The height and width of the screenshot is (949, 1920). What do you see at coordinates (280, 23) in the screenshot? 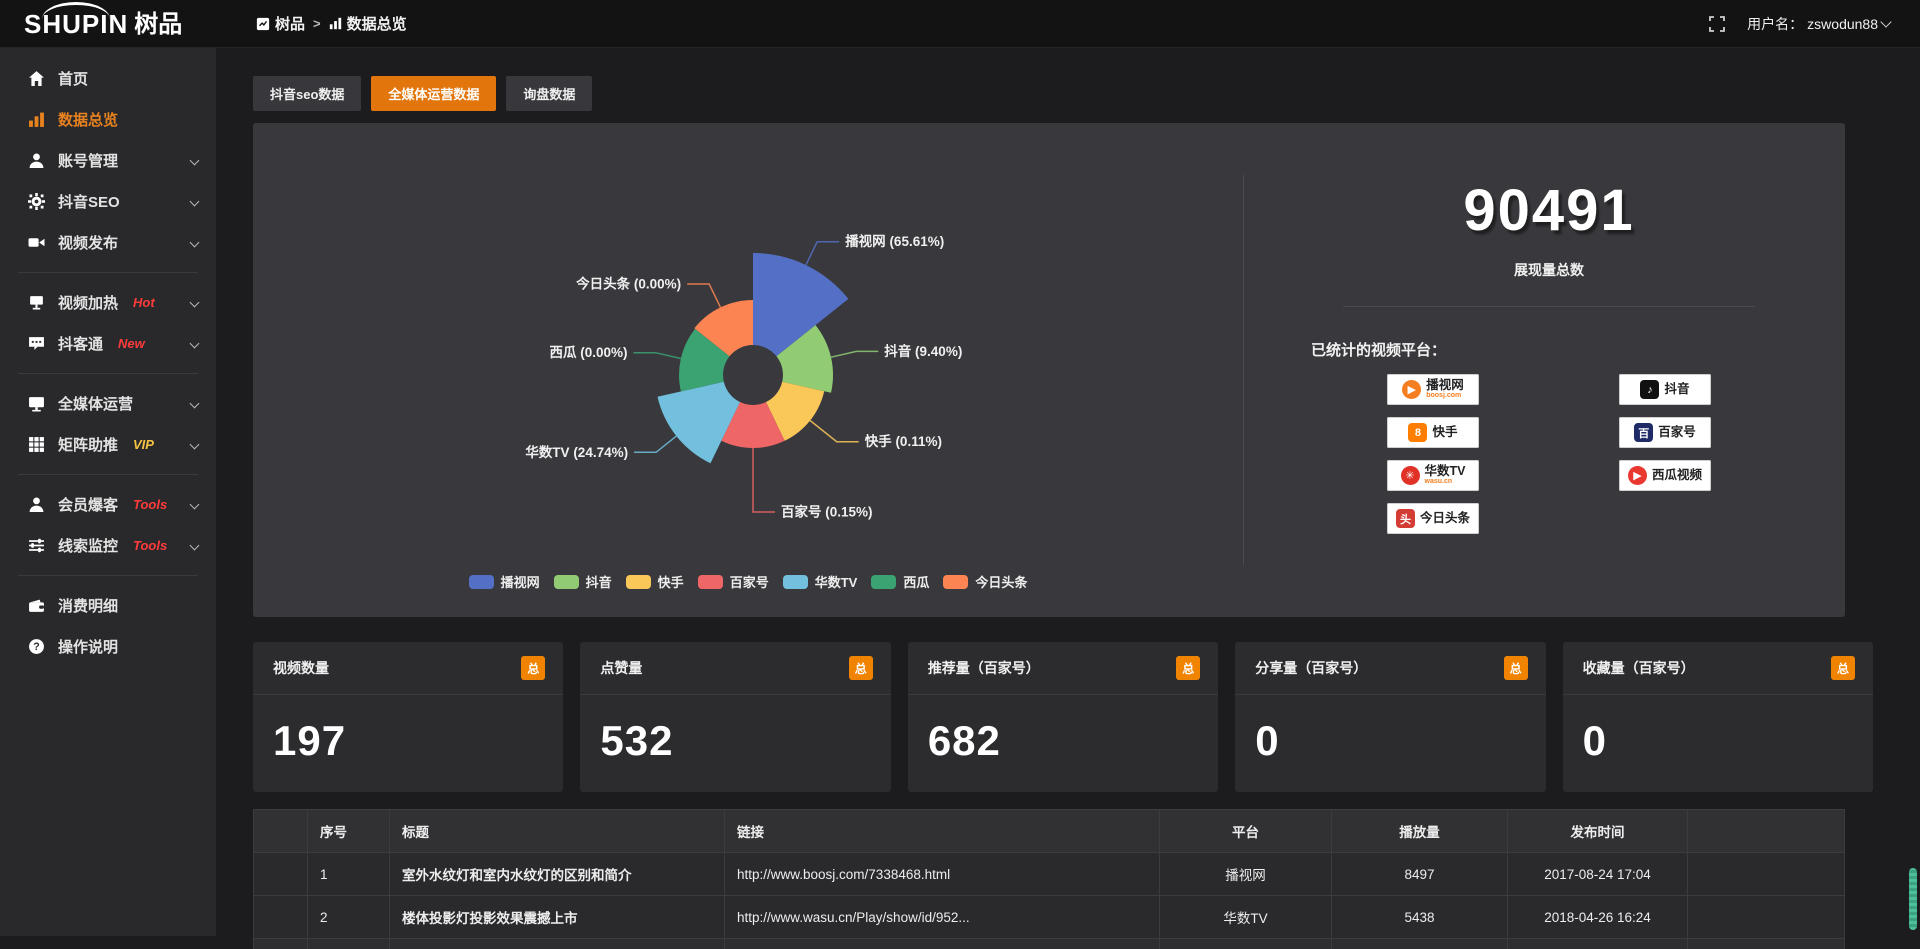
I see `breadcrumb-root: 树品` at bounding box center [280, 23].